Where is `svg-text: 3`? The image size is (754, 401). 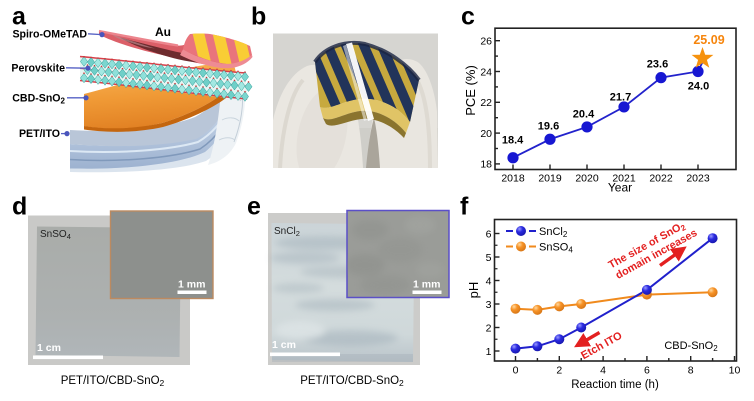 svg-text: 3 is located at coordinates (489, 305).